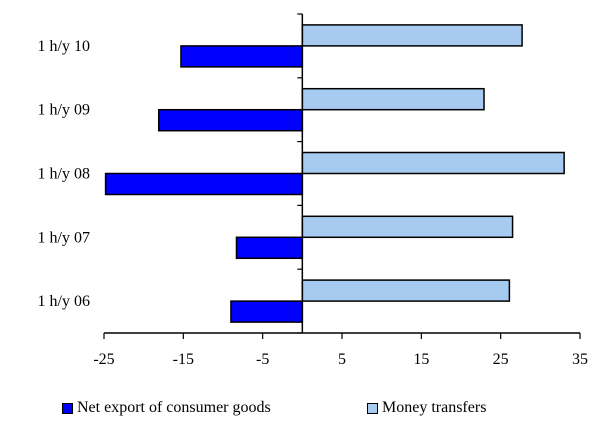 The width and height of the screenshot is (589, 430). I want to click on x-tick-labels: -25 -15 -5 5 15 25 35, so click(340, 359).